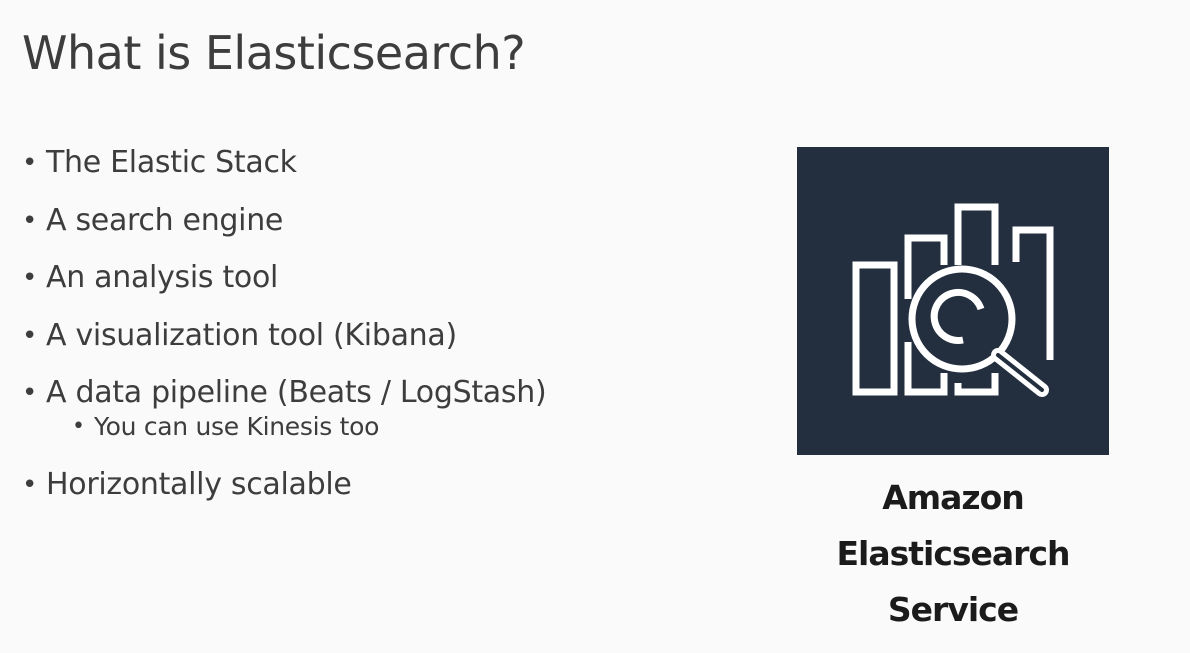 This screenshot has height=653, width=1190. Describe the element at coordinates (953, 609) in the screenshot. I see `service-name-line: Service` at that location.